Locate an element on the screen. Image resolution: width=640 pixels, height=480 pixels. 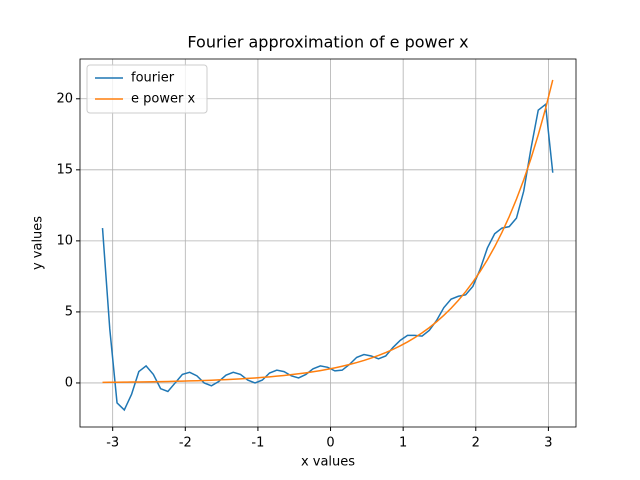
legend-label: e power x is located at coordinates (163, 99).